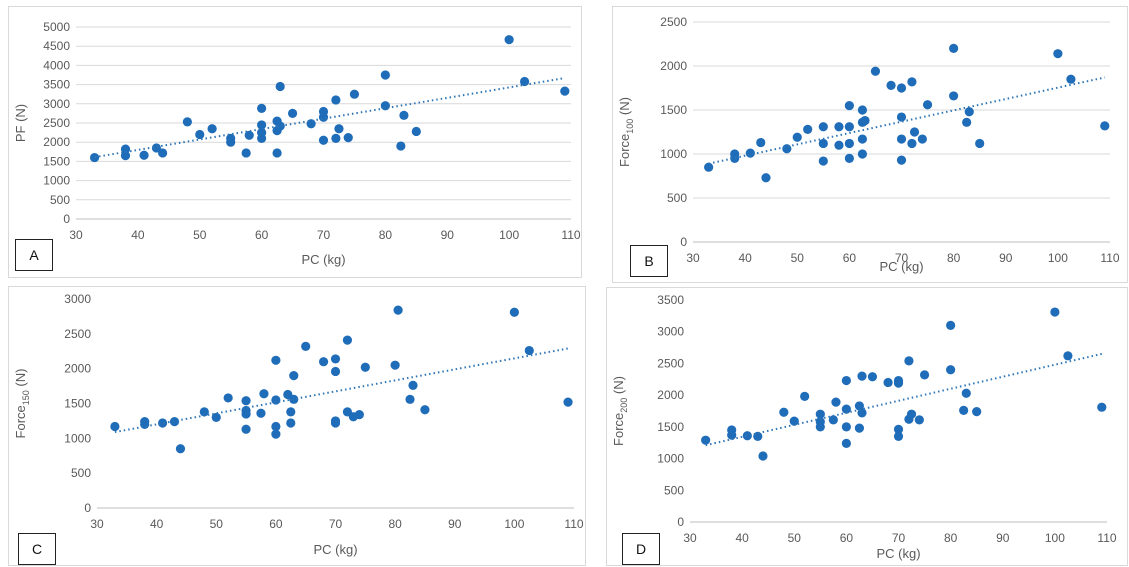 The image size is (1129, 567). Describe the element at coordinates (22, 404) in the screenshot. I see `y-axis-title: Force150 (N)` at that location.